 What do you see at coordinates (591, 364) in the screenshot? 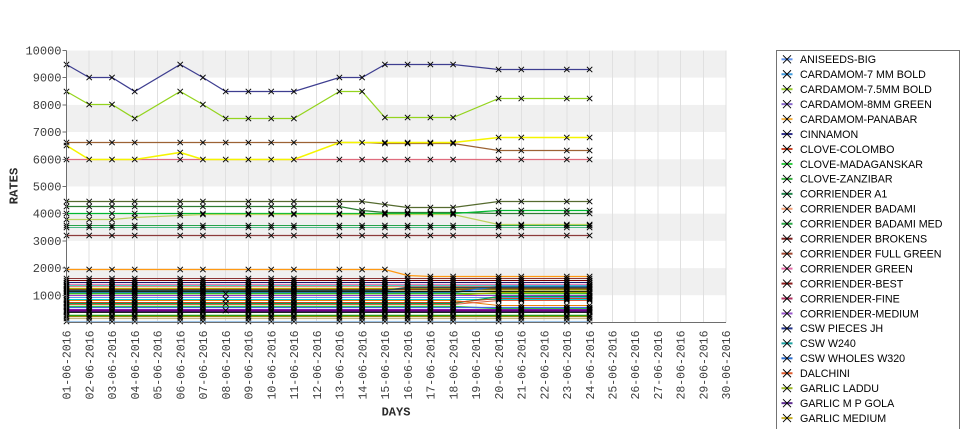
I see `svg-text: 24-06-2016` at bounding box center [591, 364].